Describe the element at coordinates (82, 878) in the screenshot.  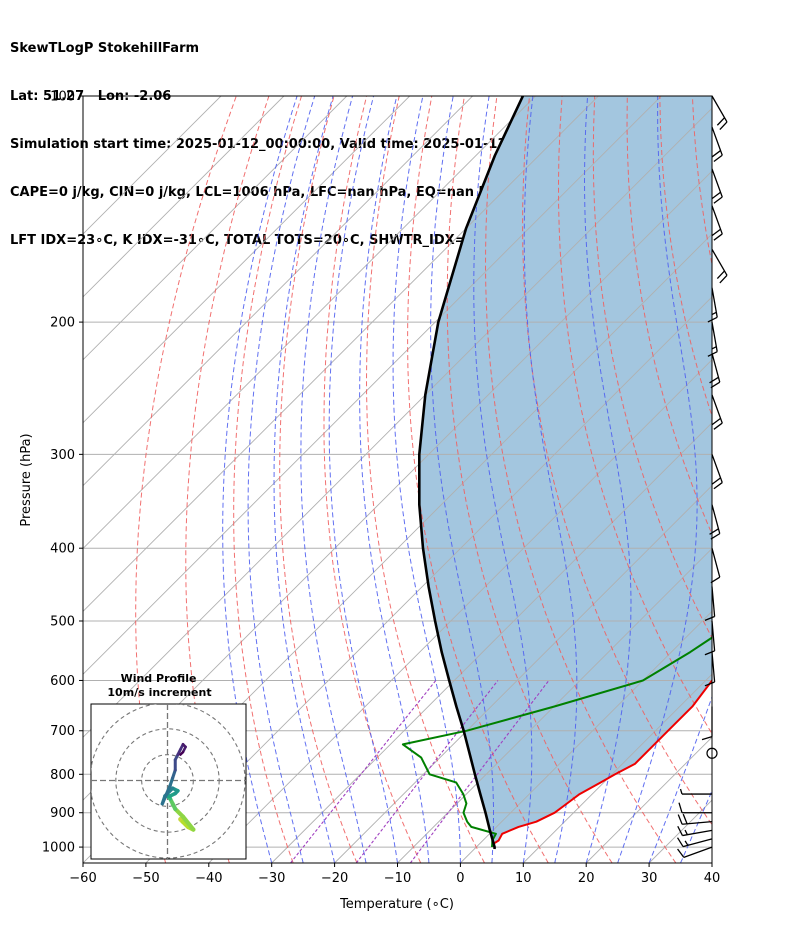
I see `x-tick-label: −60` at that location.